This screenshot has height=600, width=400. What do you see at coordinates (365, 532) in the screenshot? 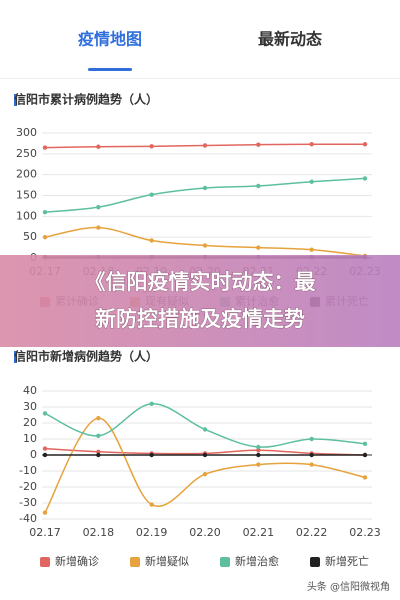
I see `x-tick-label: 02.23` at bounding box center [365, 532].